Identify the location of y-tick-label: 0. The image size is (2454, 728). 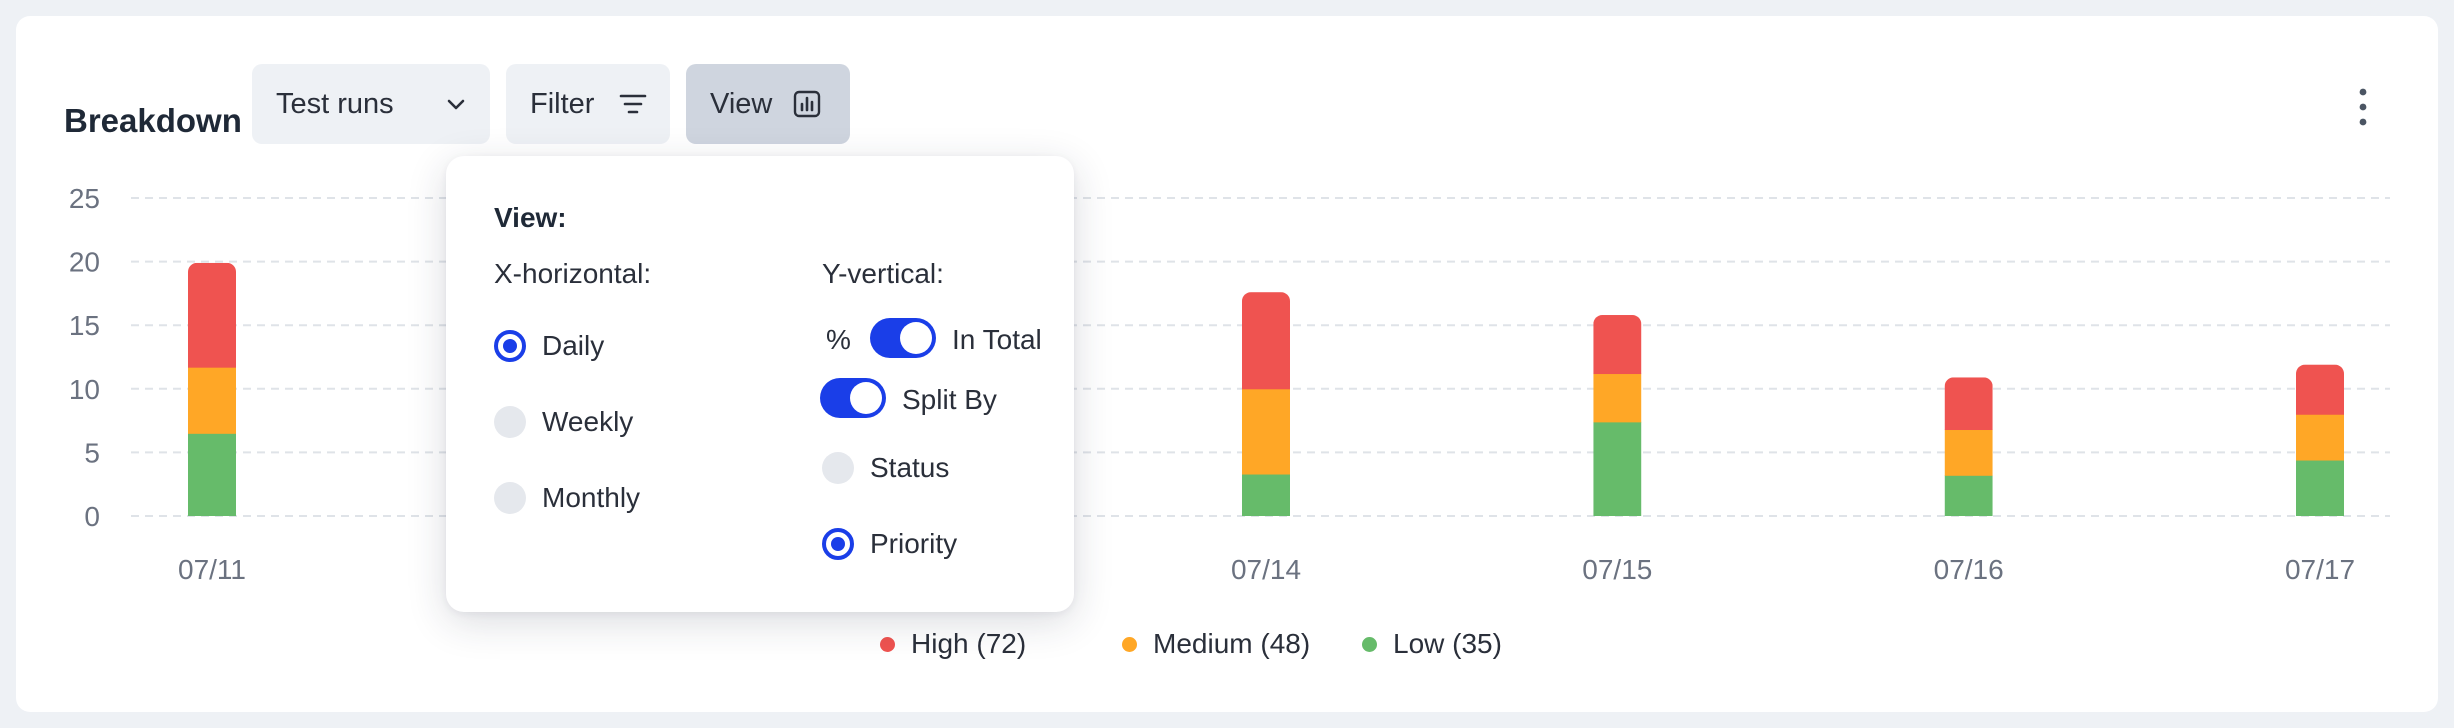
(92, 516).